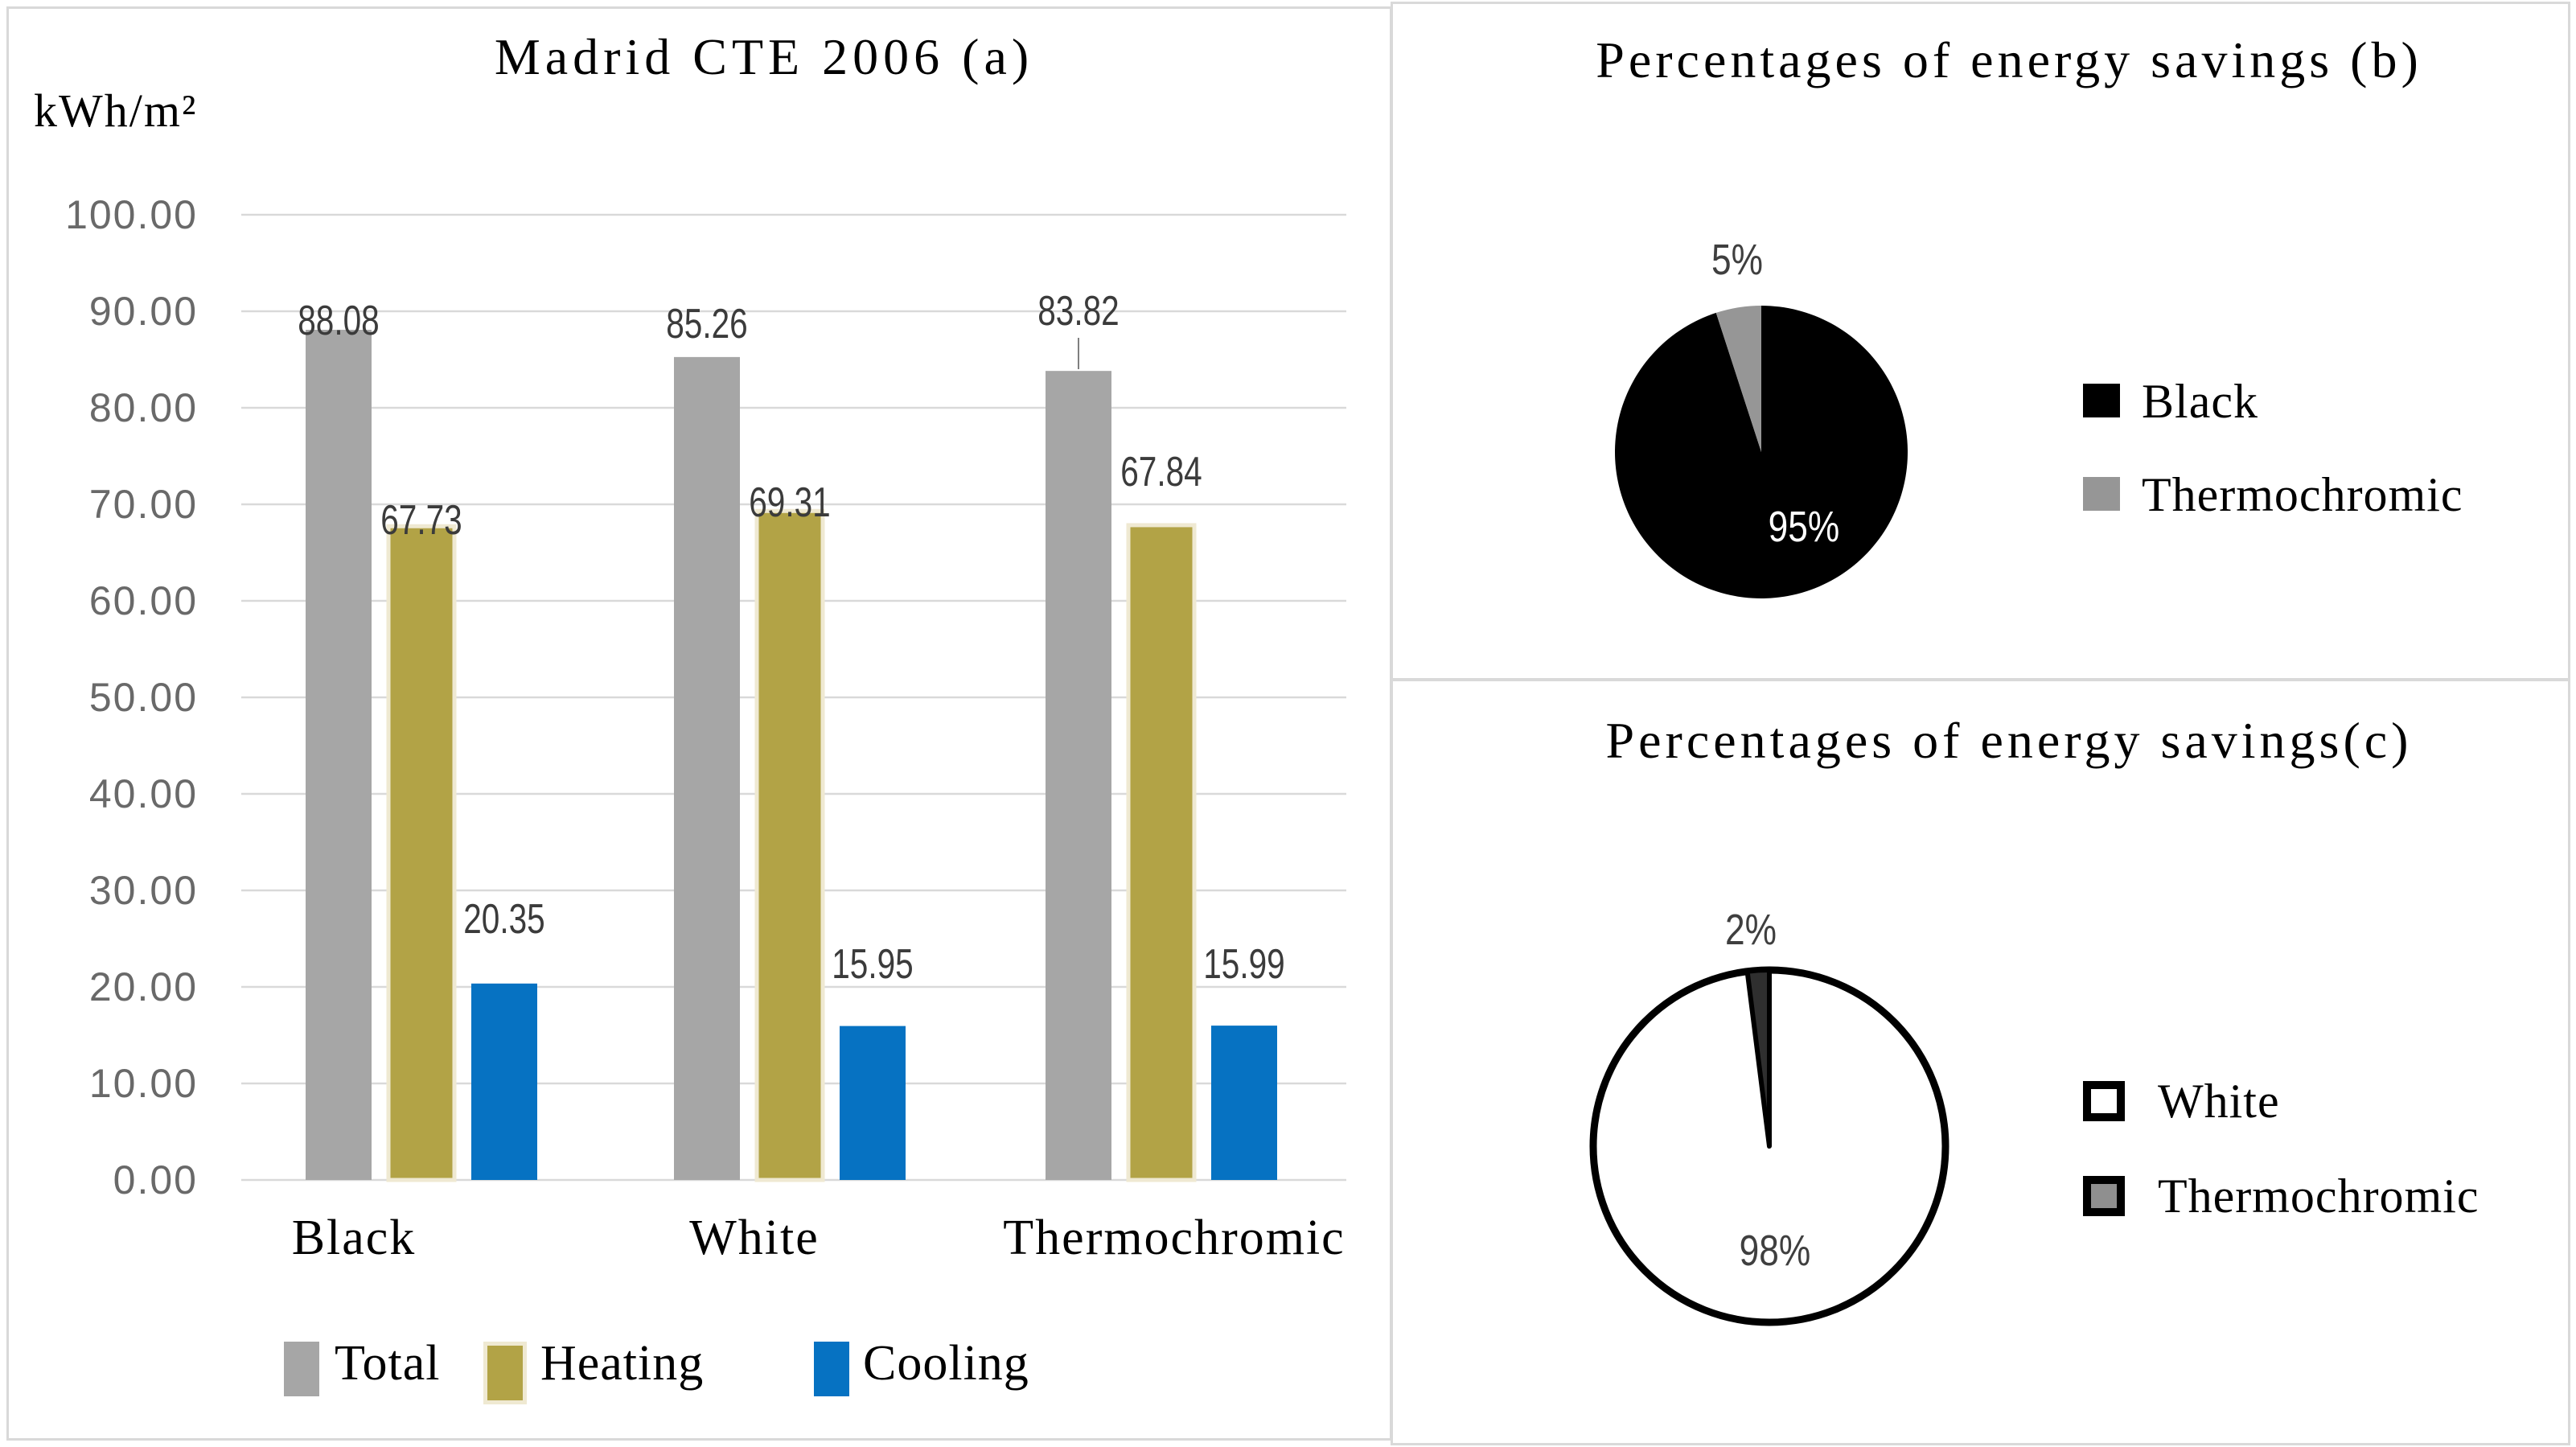 The height and width of the screenshot is (1447, 2576). Describe the element at coordinates (2302, 494) in the screenshot. I see `pie-b-legend-label-thermochromic: Thermochromic` at that location.